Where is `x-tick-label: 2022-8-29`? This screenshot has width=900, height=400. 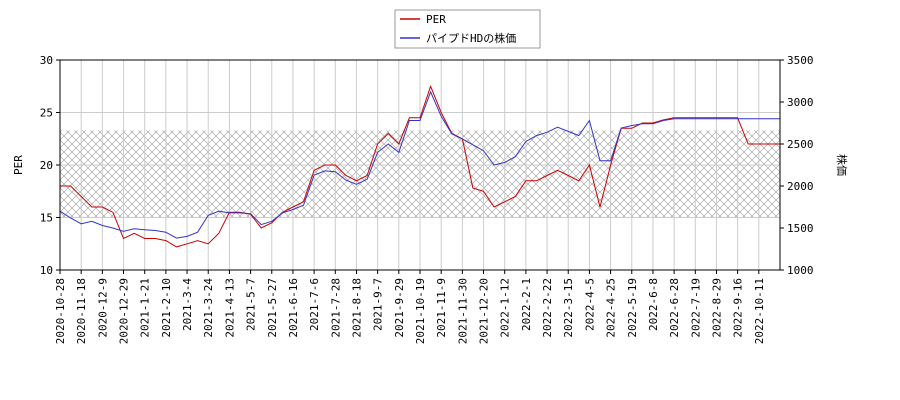
x-tick-label: 2022-8-29 is located at coordinates (716, 308).